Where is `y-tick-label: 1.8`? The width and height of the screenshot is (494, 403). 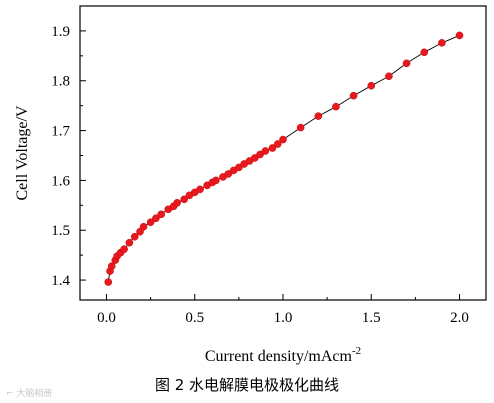
y-tick-label: 1.8 is located at coordinates (60, 82).